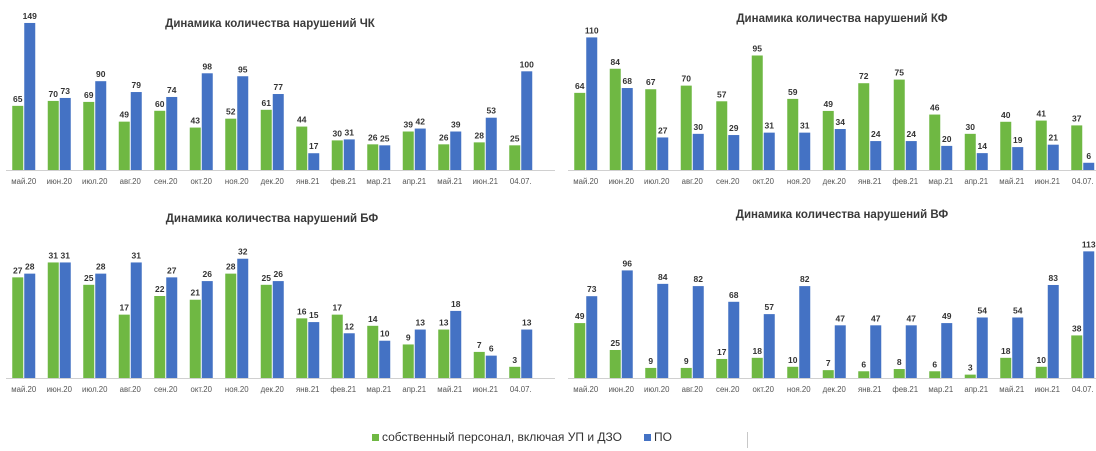 The image size is (1096, 451). What do you see at coordinates (1077, 118) in the screenshot?
I see `data-label-own: 37` at bounding box center [1077, 118].